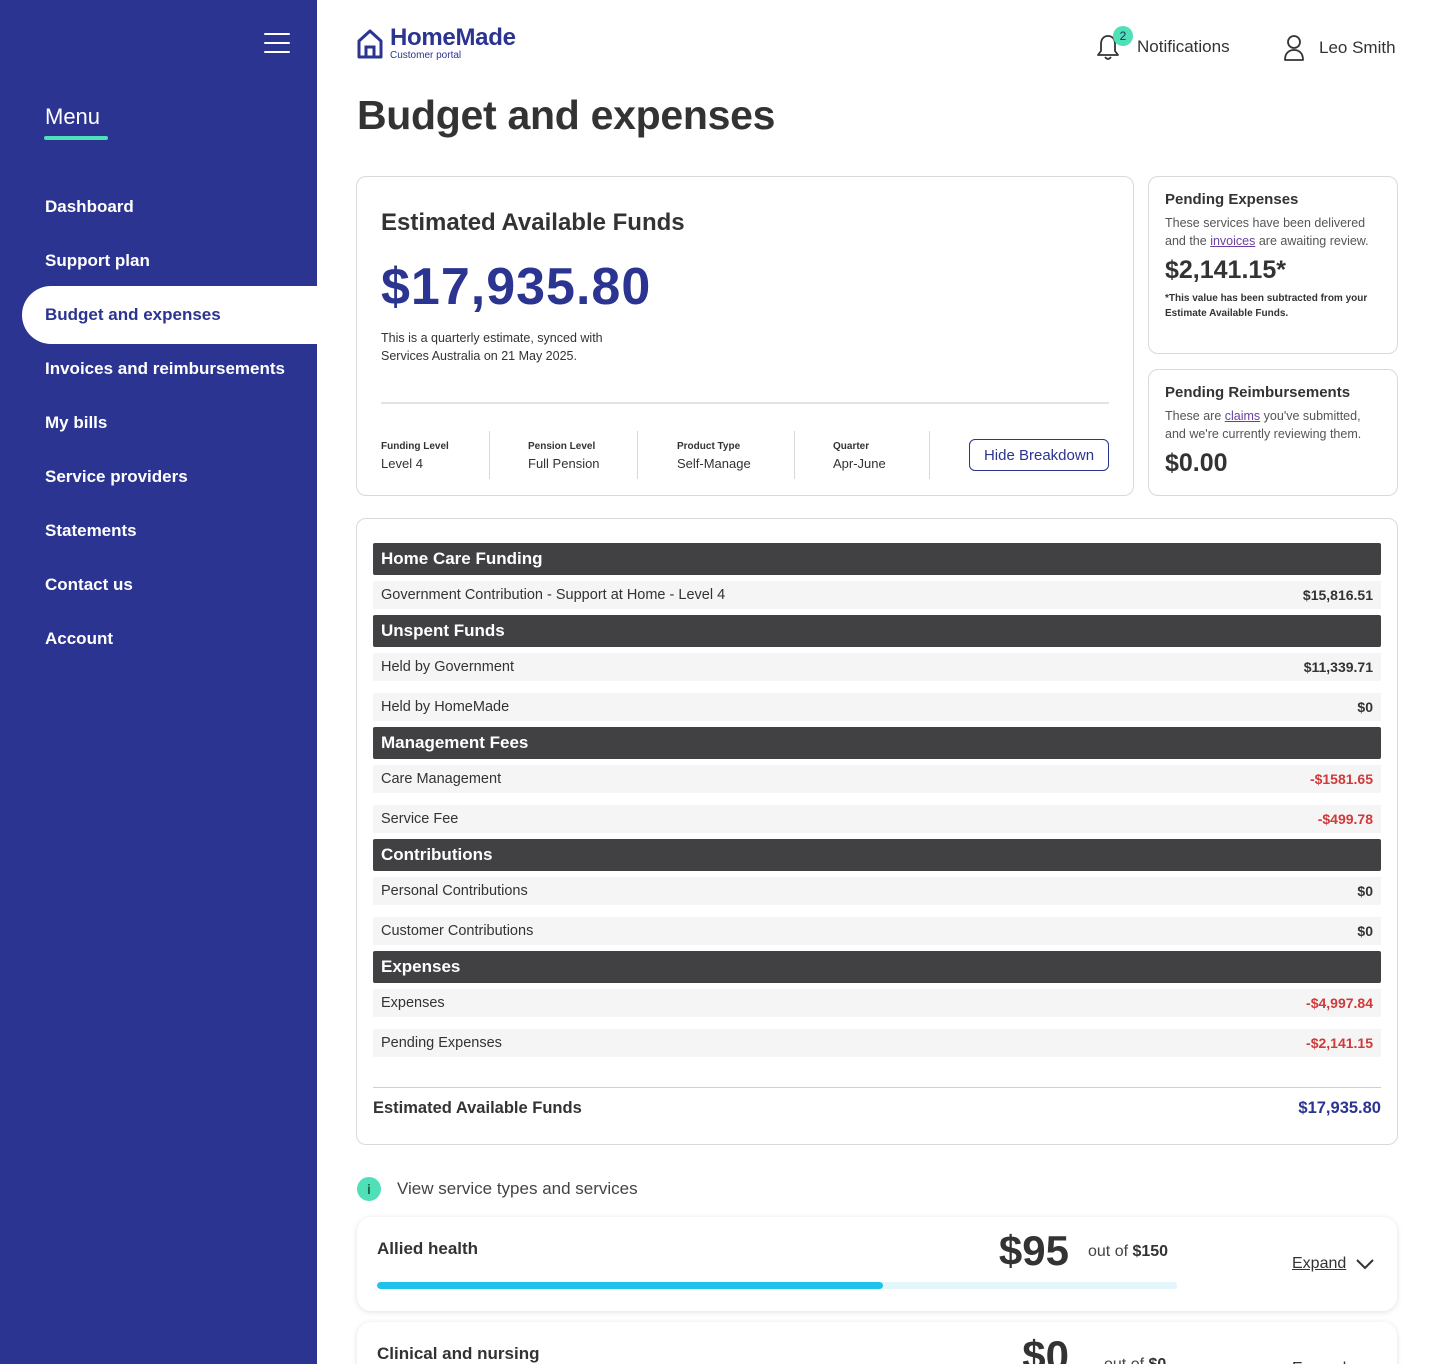 Image resolution: width=1440 pixels, height=1364 pixels. I want to click on table-row: Held by HomeMade $0, so click(877, 707).